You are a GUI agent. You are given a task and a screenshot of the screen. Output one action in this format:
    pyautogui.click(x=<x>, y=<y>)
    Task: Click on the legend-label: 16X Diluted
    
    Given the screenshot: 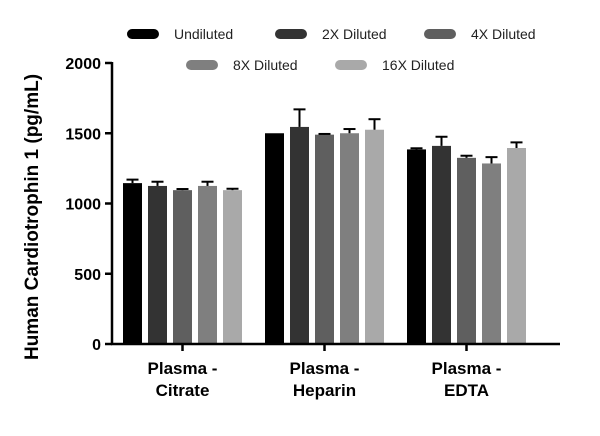 What is the action you would take?
    pyautogui.click(x=418, y=65)
    